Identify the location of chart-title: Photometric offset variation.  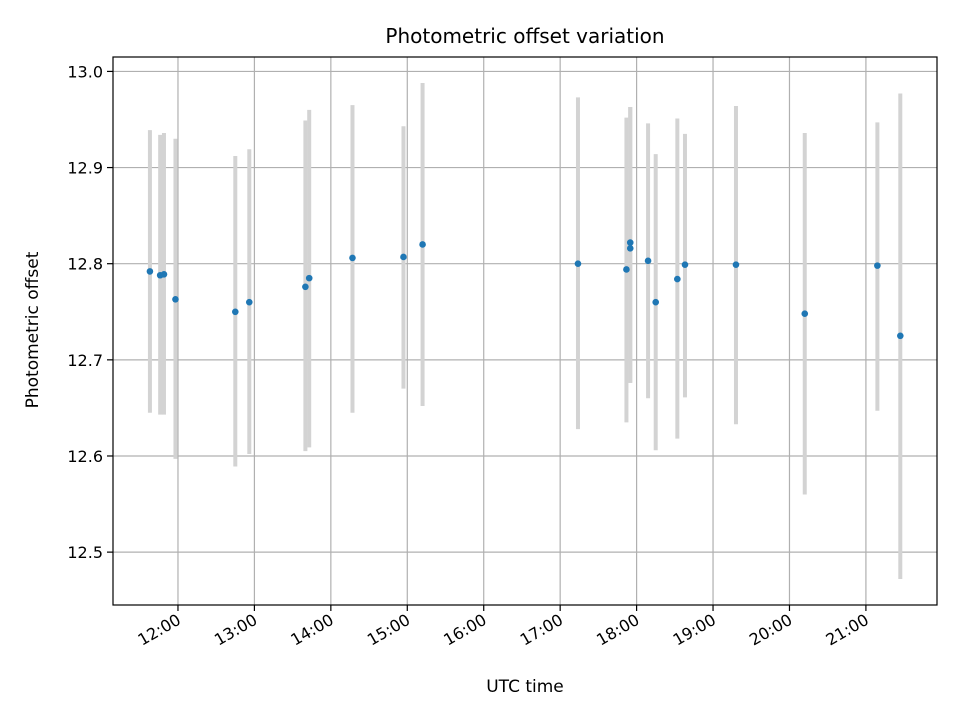
(524, 36).